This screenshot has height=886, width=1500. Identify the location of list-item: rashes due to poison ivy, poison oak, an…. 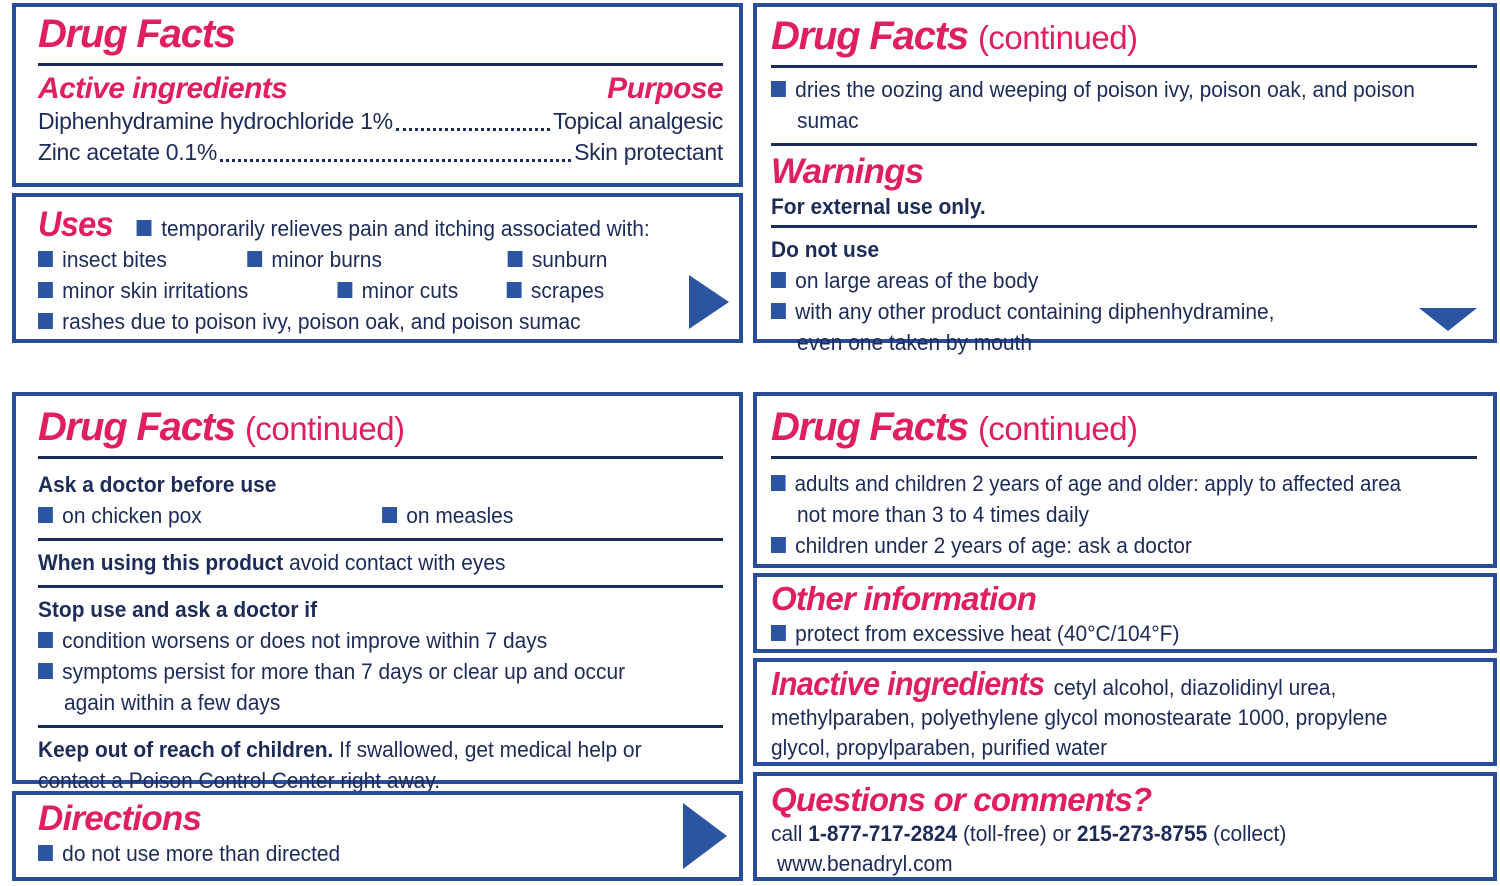
(356, 321).